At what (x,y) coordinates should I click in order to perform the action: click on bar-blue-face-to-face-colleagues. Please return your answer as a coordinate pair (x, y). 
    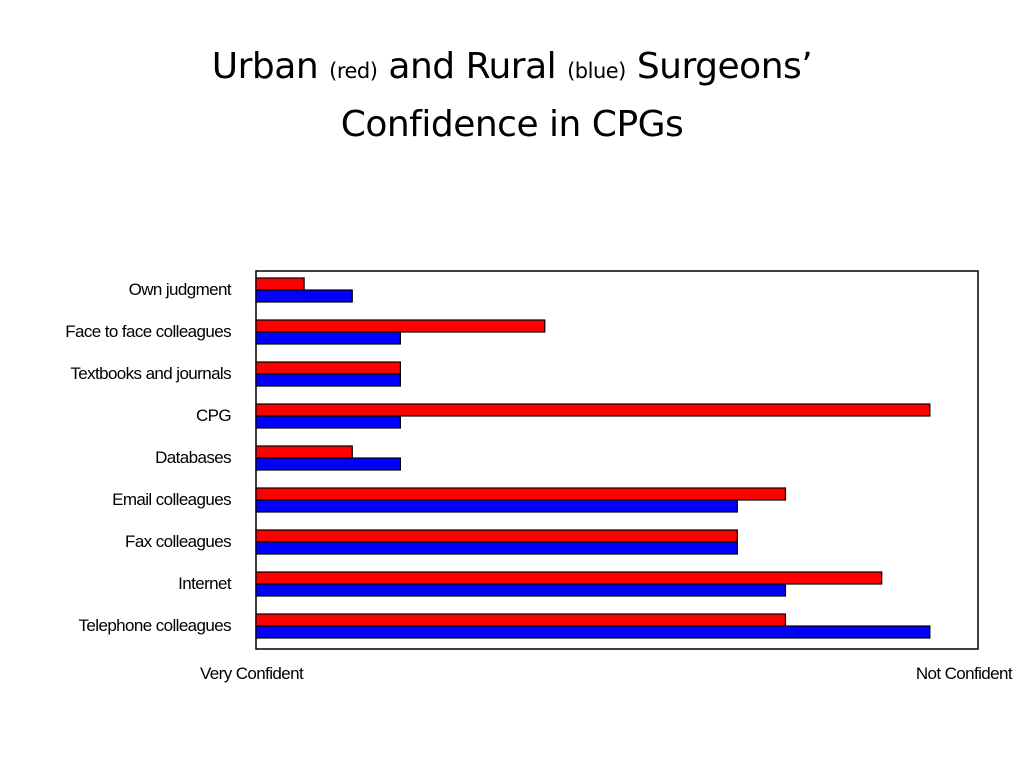
    Looking at the image, I should click on (328, 338).